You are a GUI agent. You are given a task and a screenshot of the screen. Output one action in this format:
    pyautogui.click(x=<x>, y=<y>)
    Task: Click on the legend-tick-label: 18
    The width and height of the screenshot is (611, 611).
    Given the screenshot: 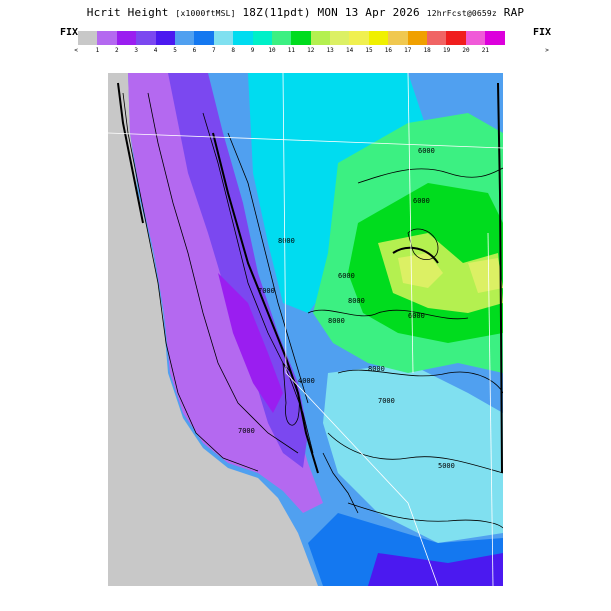 What is the action you would take?
    pyautogui.click(x=427, y=50)
    